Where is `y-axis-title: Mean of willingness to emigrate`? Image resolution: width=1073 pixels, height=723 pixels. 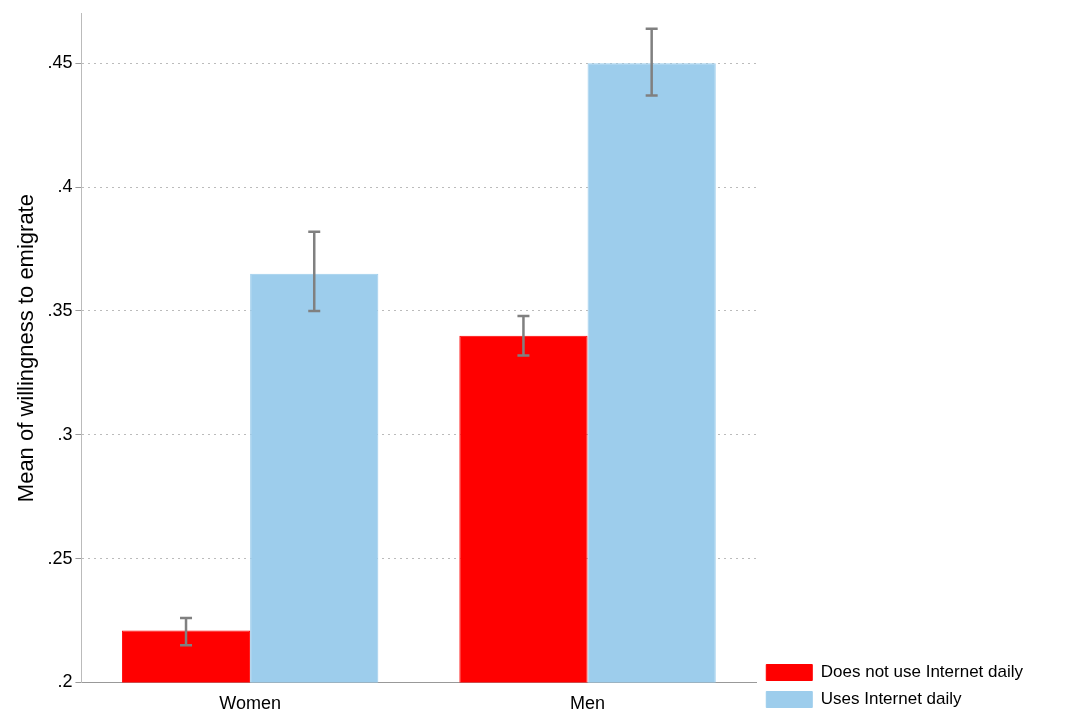
y-axis-title: Mean of willingness to emigrate is located at coordinates (26, 348).